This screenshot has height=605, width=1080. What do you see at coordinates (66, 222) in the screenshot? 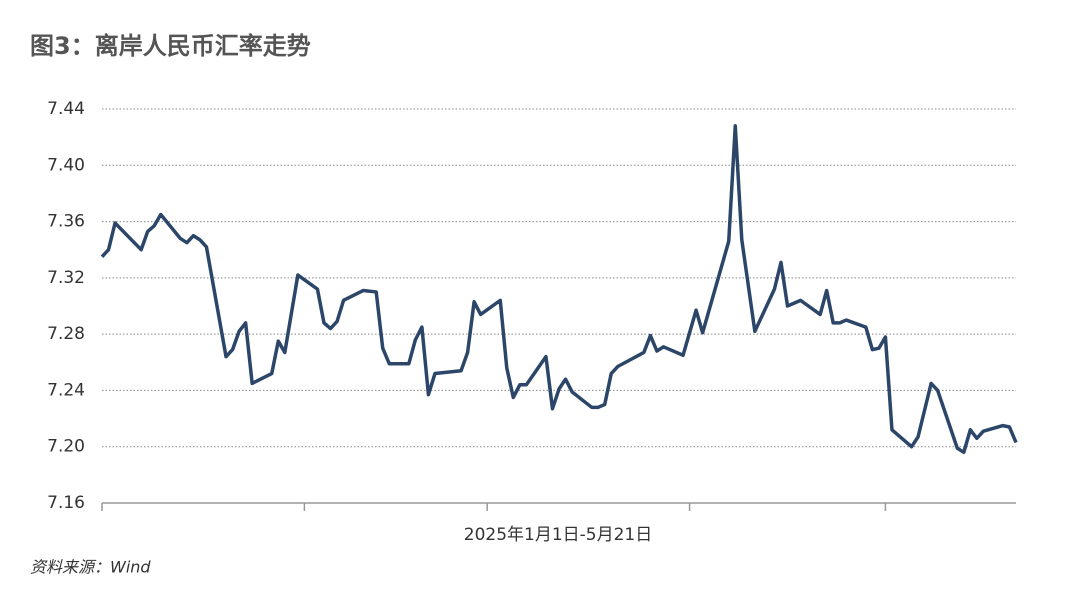
I see `y-tick-label: 7.36` at bounding box center [66, 222].